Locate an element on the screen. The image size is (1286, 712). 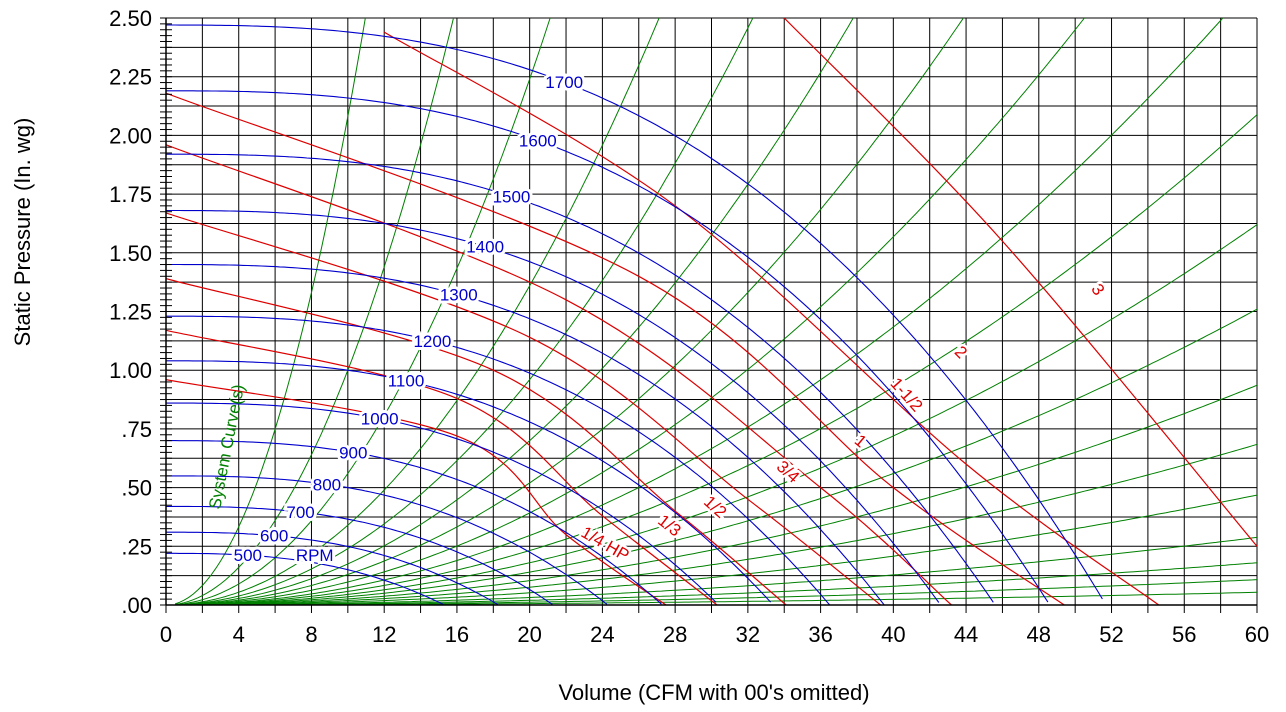
x-tick-label: 40 is located at coordinates (893, 634).